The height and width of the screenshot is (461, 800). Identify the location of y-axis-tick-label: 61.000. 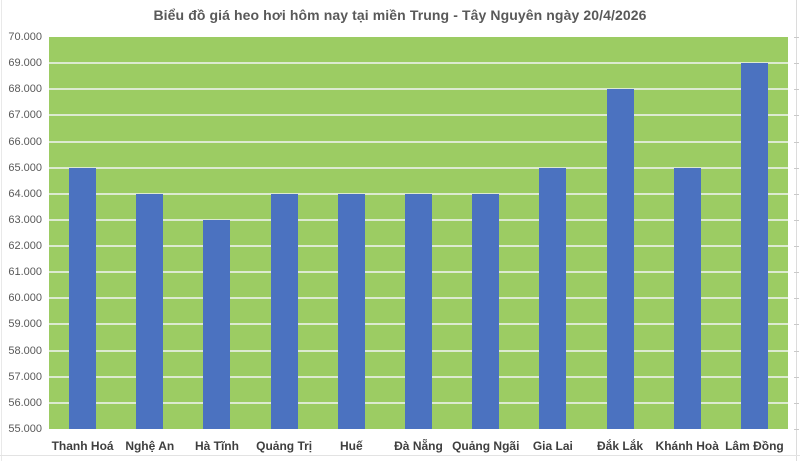
(25, 272).